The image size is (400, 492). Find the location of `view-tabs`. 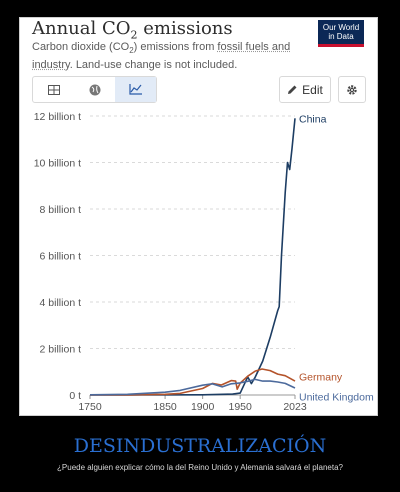

view-tabs is located at coordinates (94, 89).